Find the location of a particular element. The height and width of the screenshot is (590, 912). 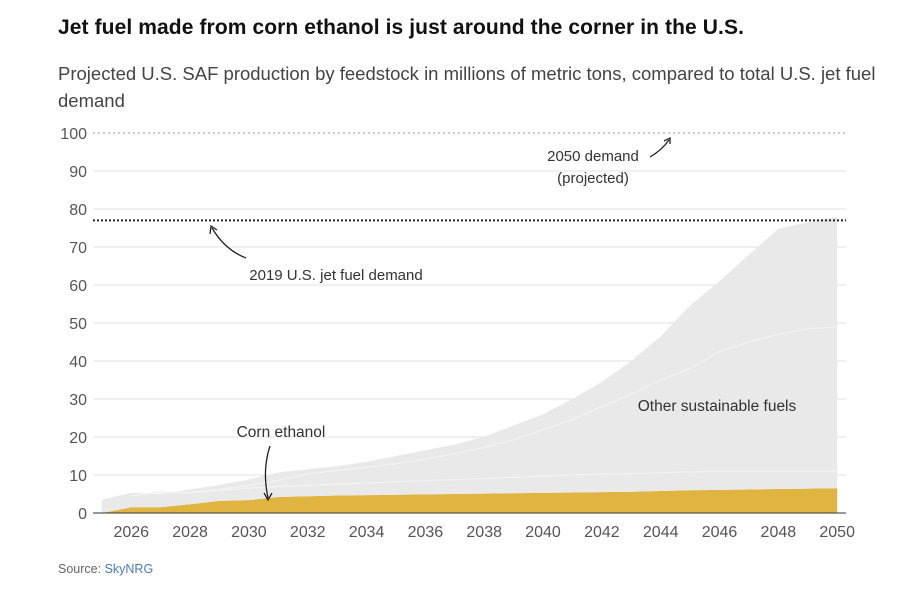

x-tick-label: 2044 is located at coordinates (661, 532).